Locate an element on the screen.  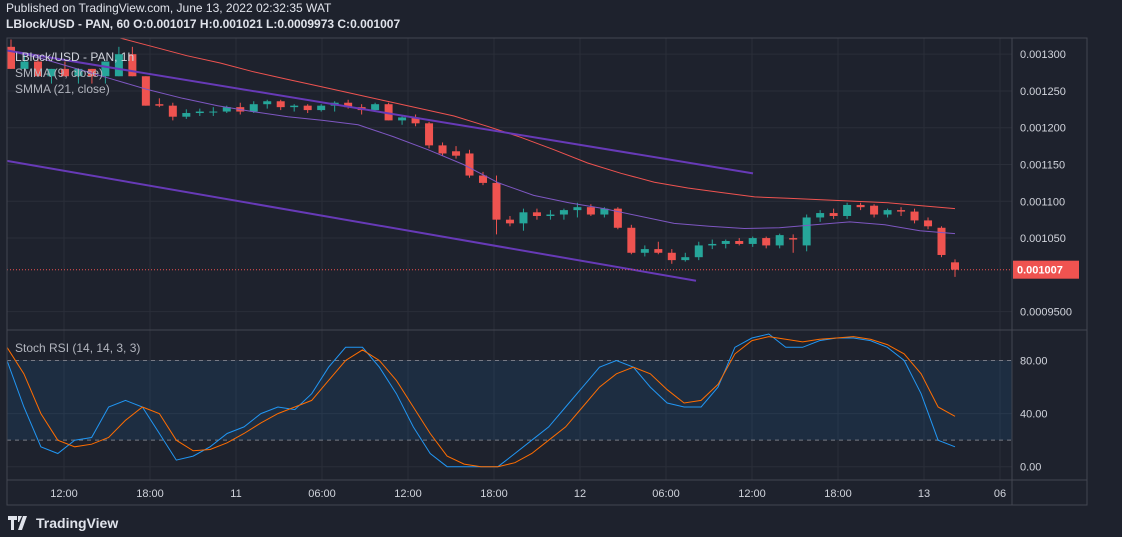
legend-stoch-rsi: Stoch RSI (14, 14, 3, 3) is located at coordinates (77, 348).